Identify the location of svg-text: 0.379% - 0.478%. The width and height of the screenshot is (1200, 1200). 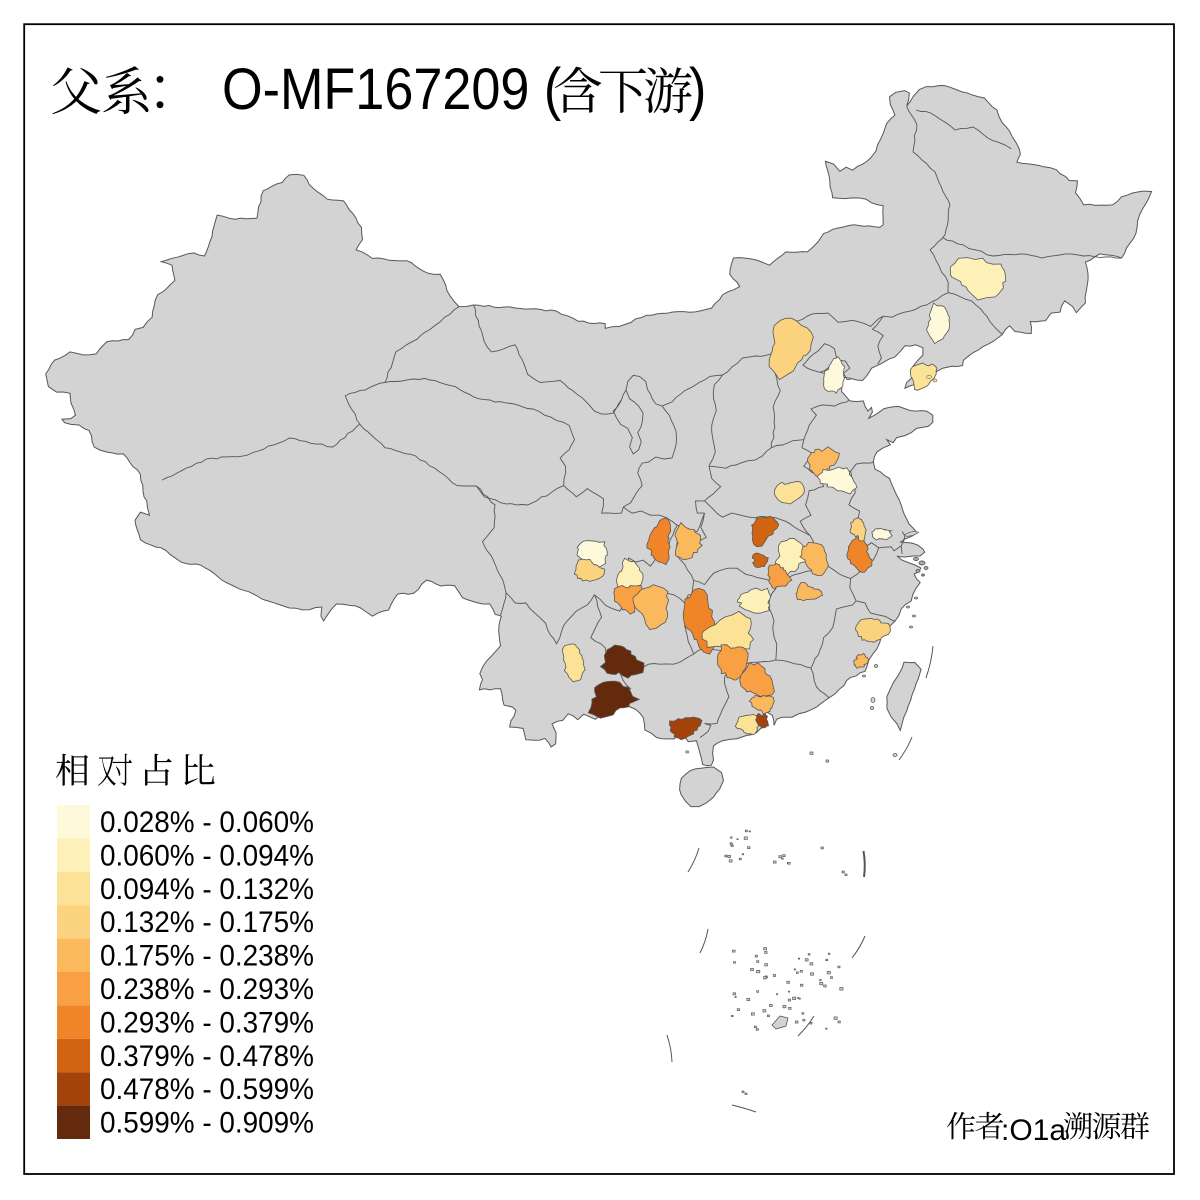
(207, 1056).